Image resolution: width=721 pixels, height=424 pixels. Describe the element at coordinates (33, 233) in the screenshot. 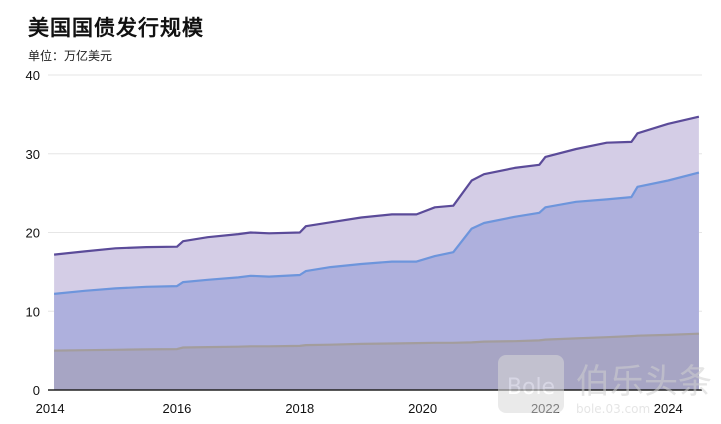

I see `y-tick-label-20: 20` at that location.